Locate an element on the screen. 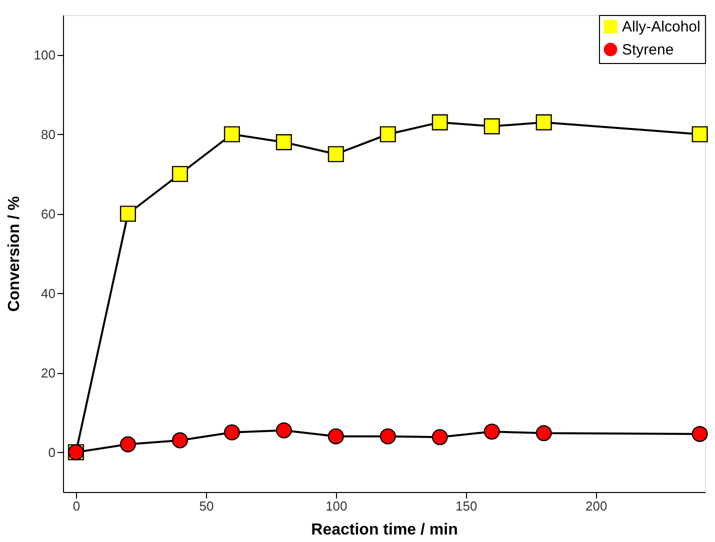 This screenshot has height=542, width=715. y-axis-title: Conversion / % is located at coordinates (14, 254).